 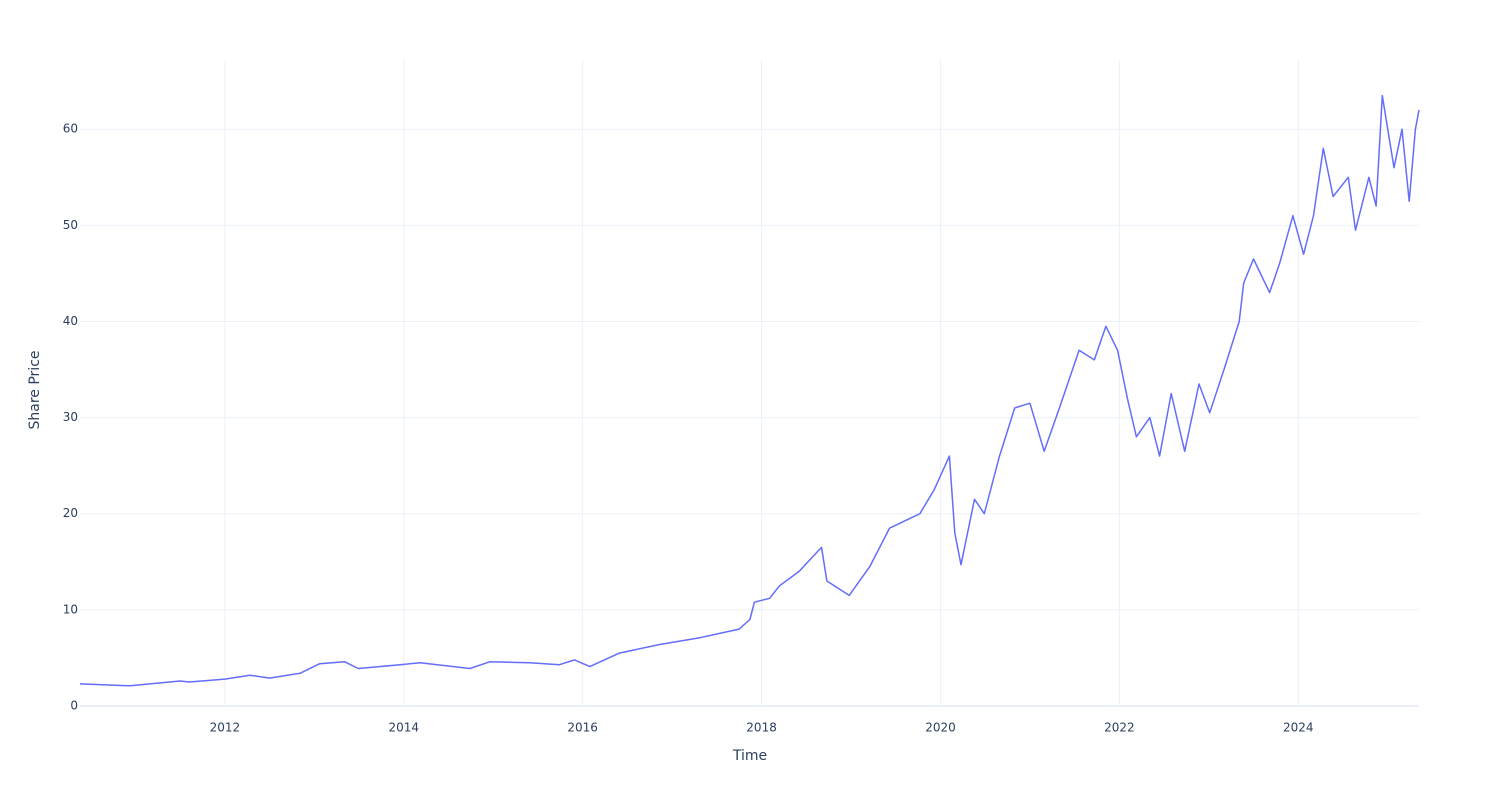 What do you see at coordinates (1119, 728) in the screenshot?
I see `x-tick-label: 2022` at bounding box center [1119, 728].